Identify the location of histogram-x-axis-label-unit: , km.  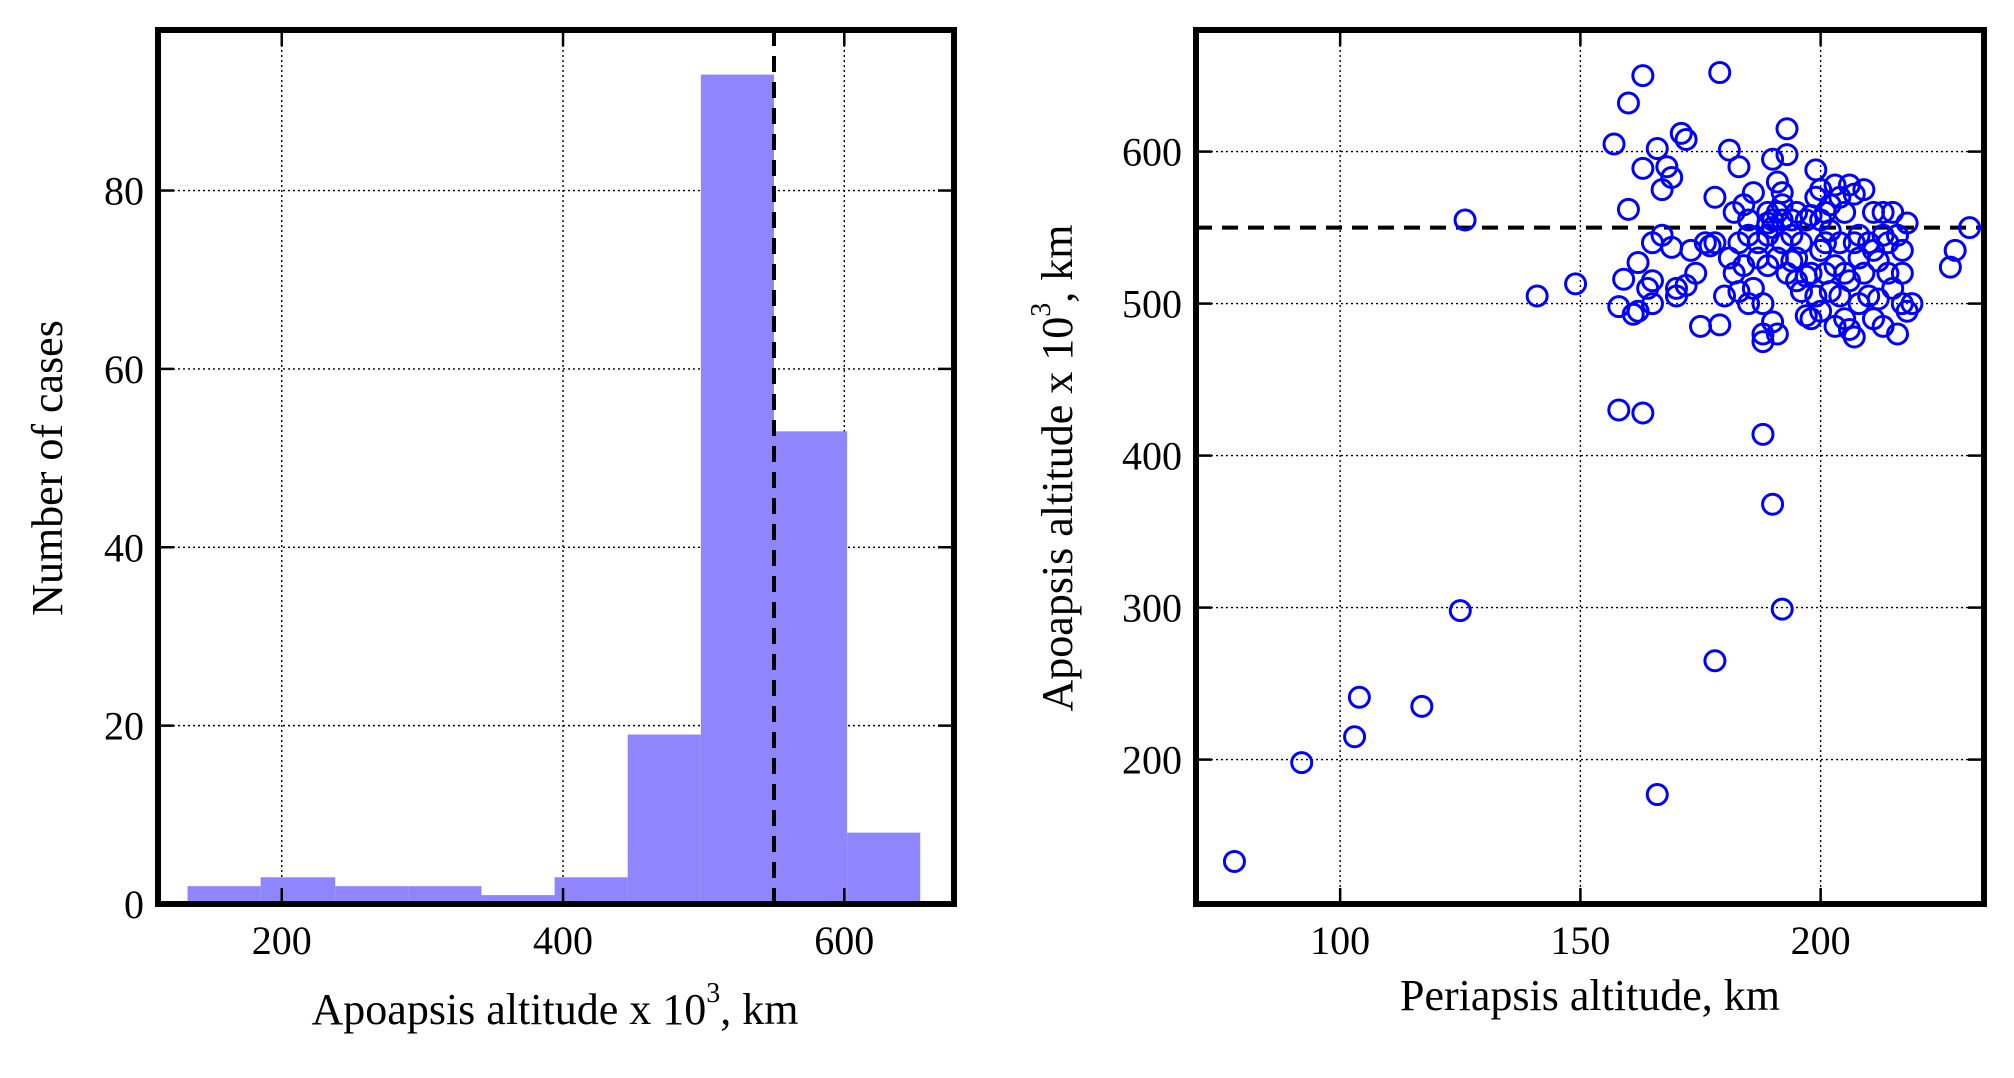
(759, 1009).